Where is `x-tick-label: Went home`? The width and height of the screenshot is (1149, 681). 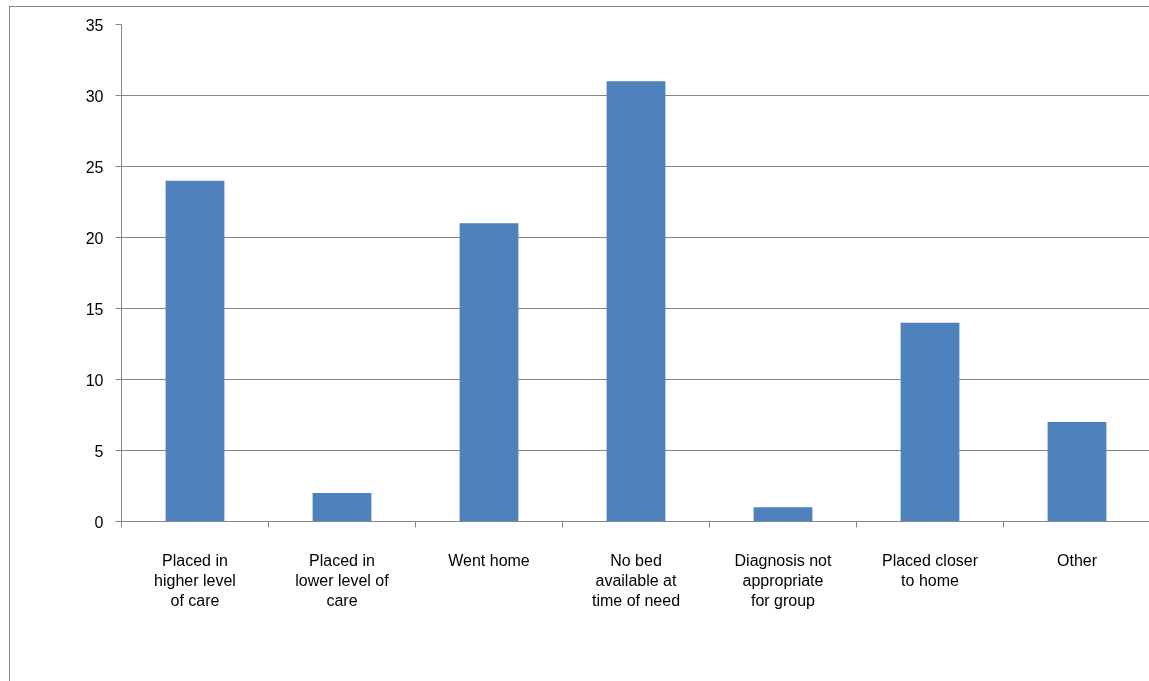
x-tick-label: Went home is located at coordinates (489, 560).